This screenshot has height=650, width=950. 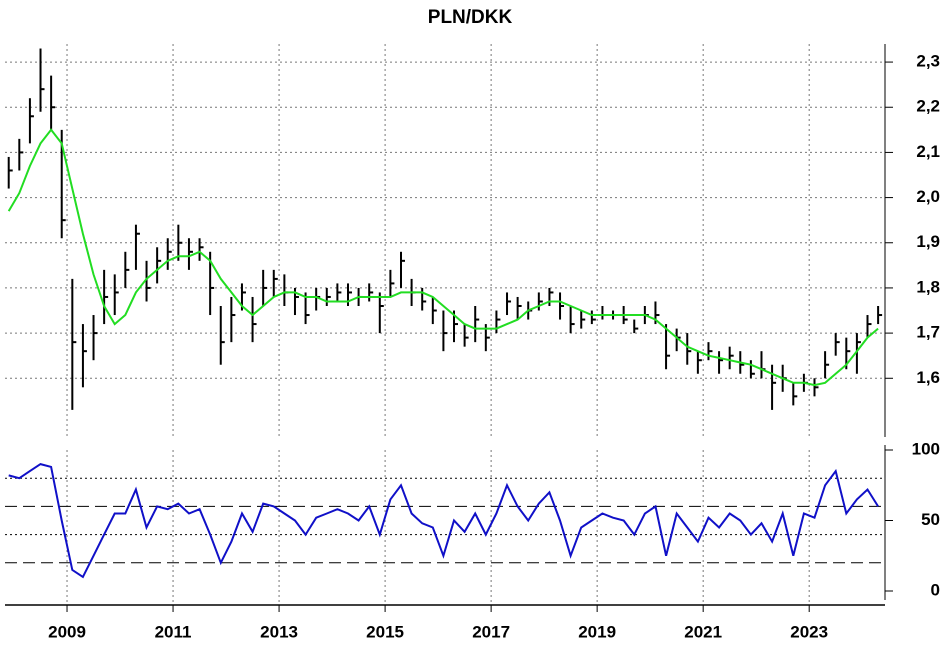 What do you see at coordinates (279, 631) in the screenshot?
I see `x-tick-label: 2013` at bounding box center [279, 631].